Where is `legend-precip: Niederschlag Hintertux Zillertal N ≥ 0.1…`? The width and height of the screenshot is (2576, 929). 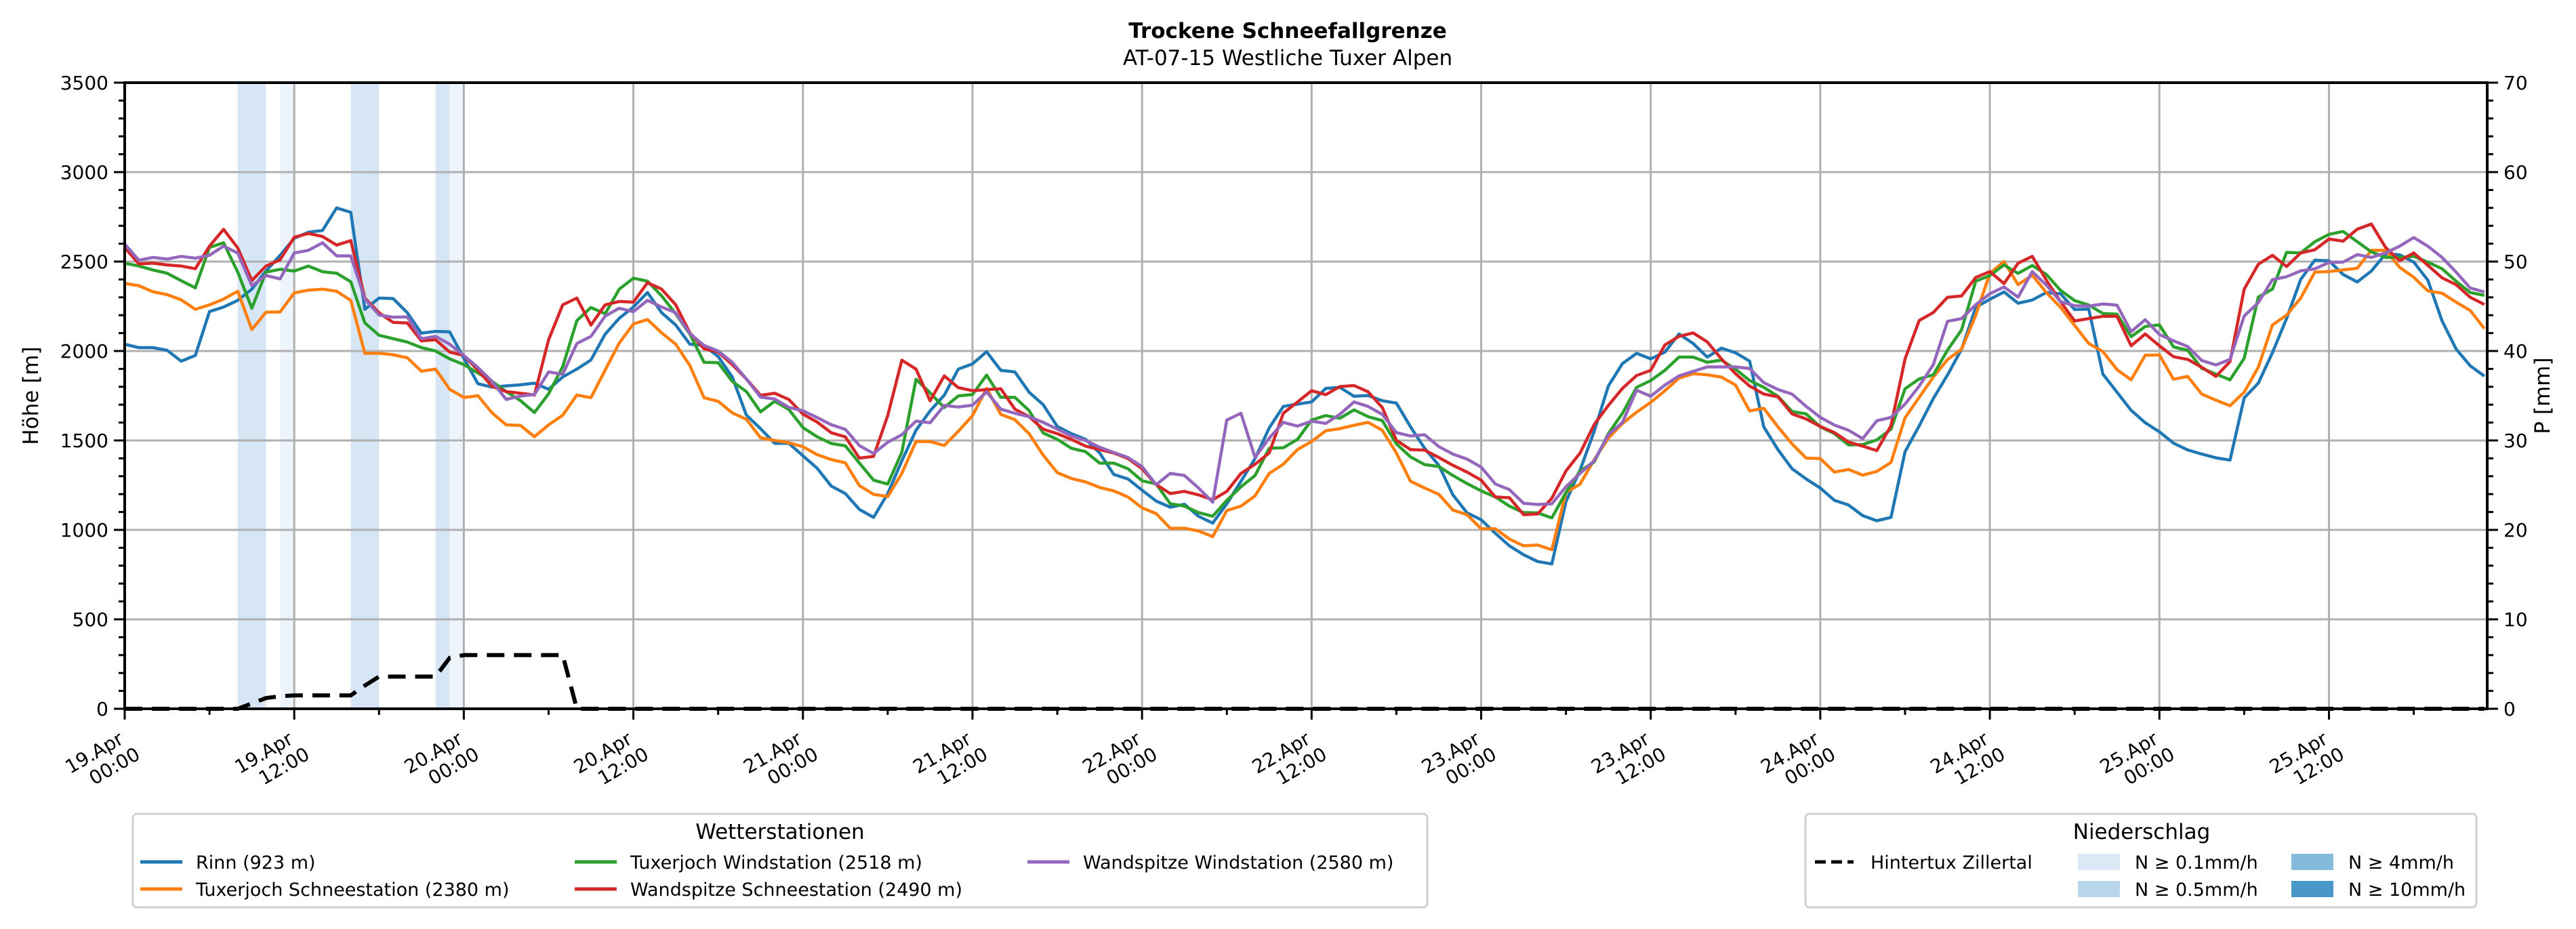 legend-precip: Niederschlag Hintertux Zillertal N ≥ 0.1… is located at coordinates (2141, 860).